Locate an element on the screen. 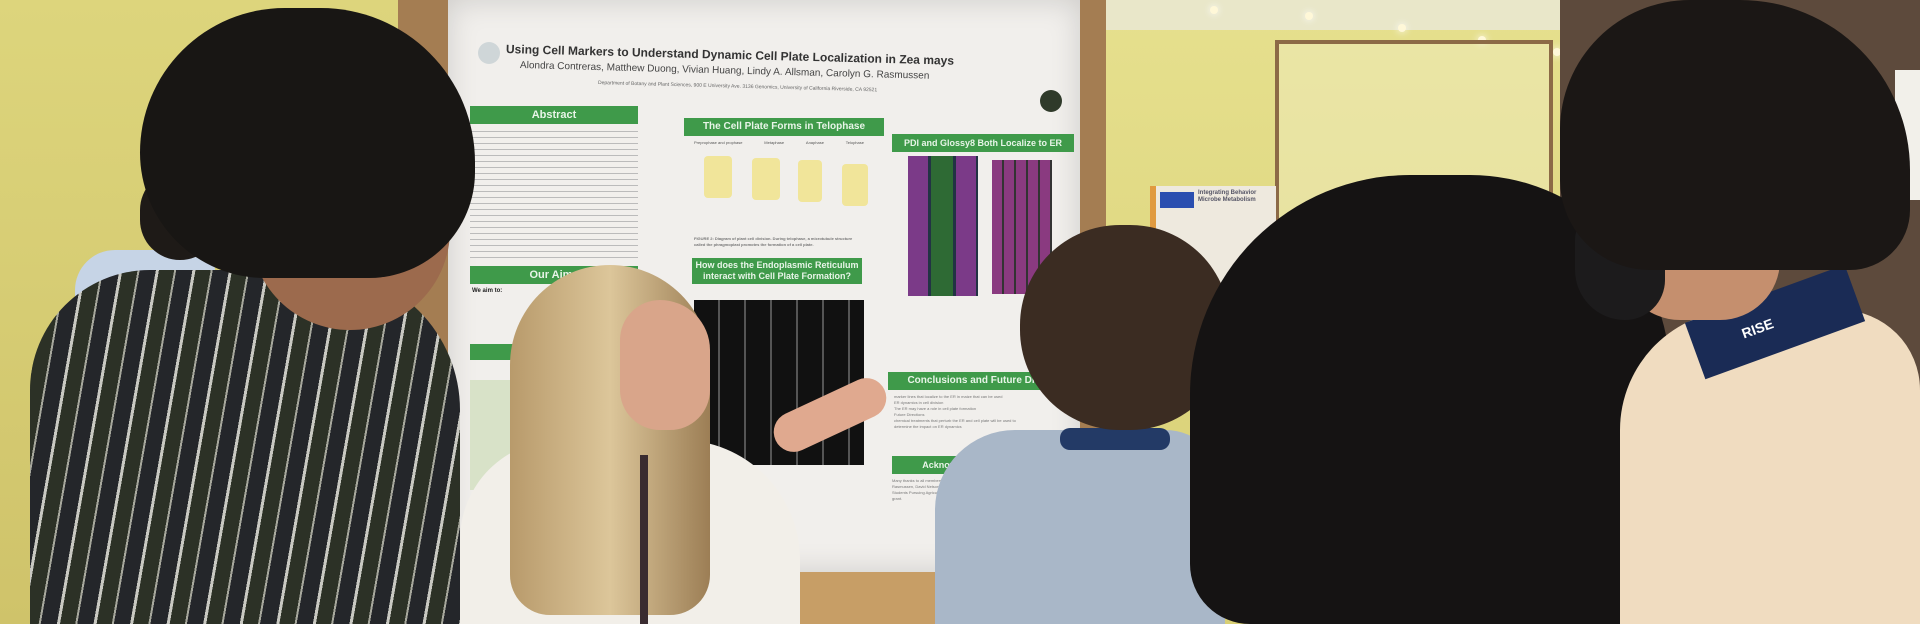 This screenshot has width=1920, height=624. person-black-hair is located at coordinates (1735, 135).